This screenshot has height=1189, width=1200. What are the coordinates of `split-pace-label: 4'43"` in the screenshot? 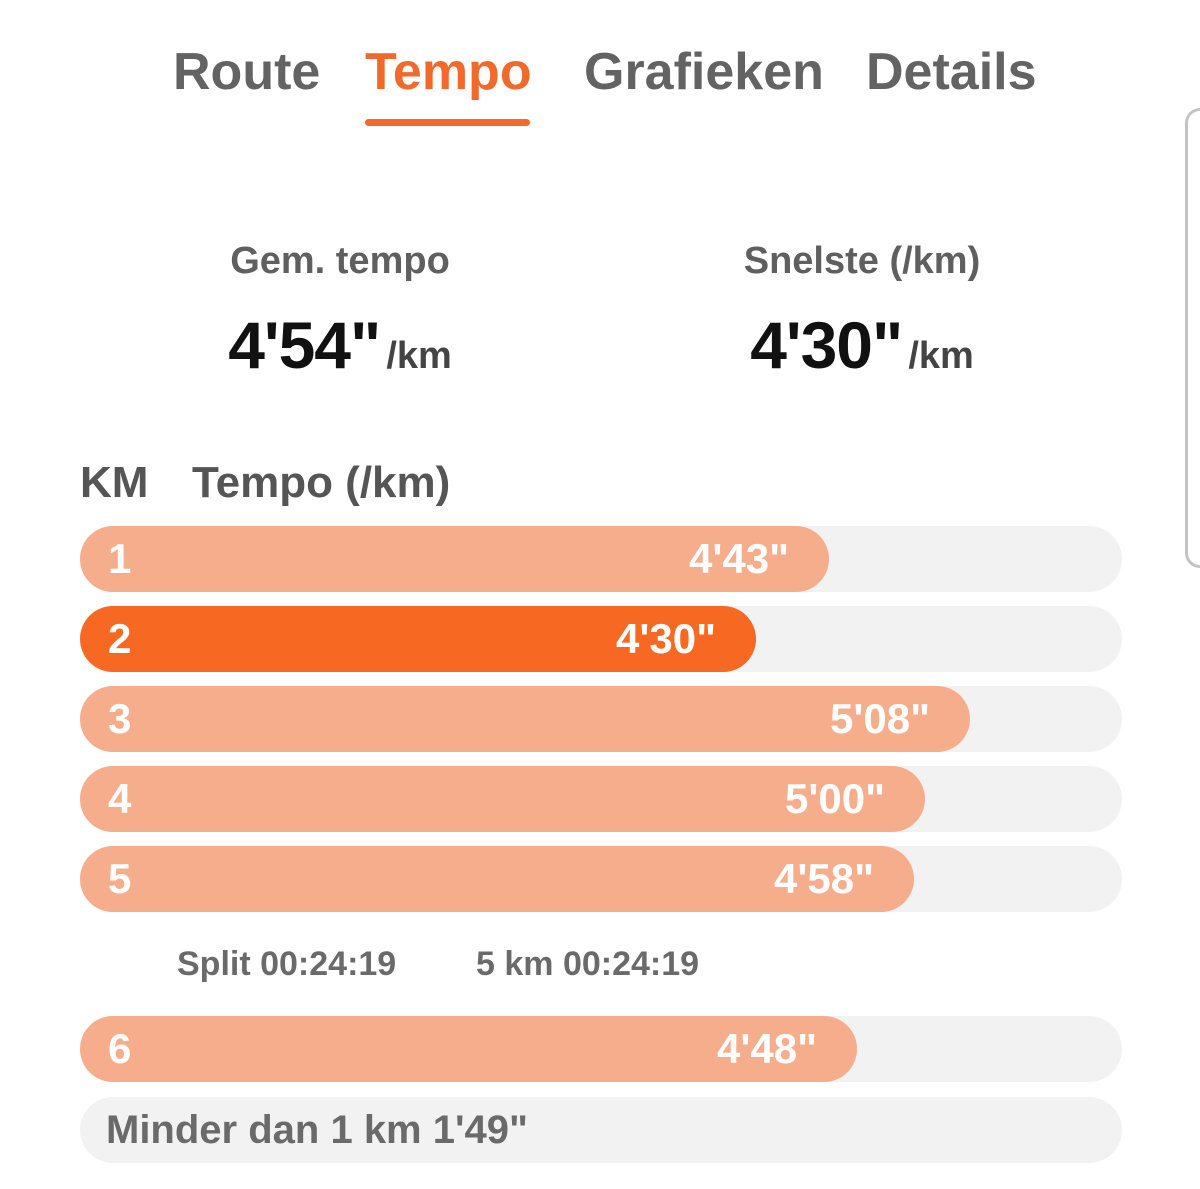 It's located at (739, 558).